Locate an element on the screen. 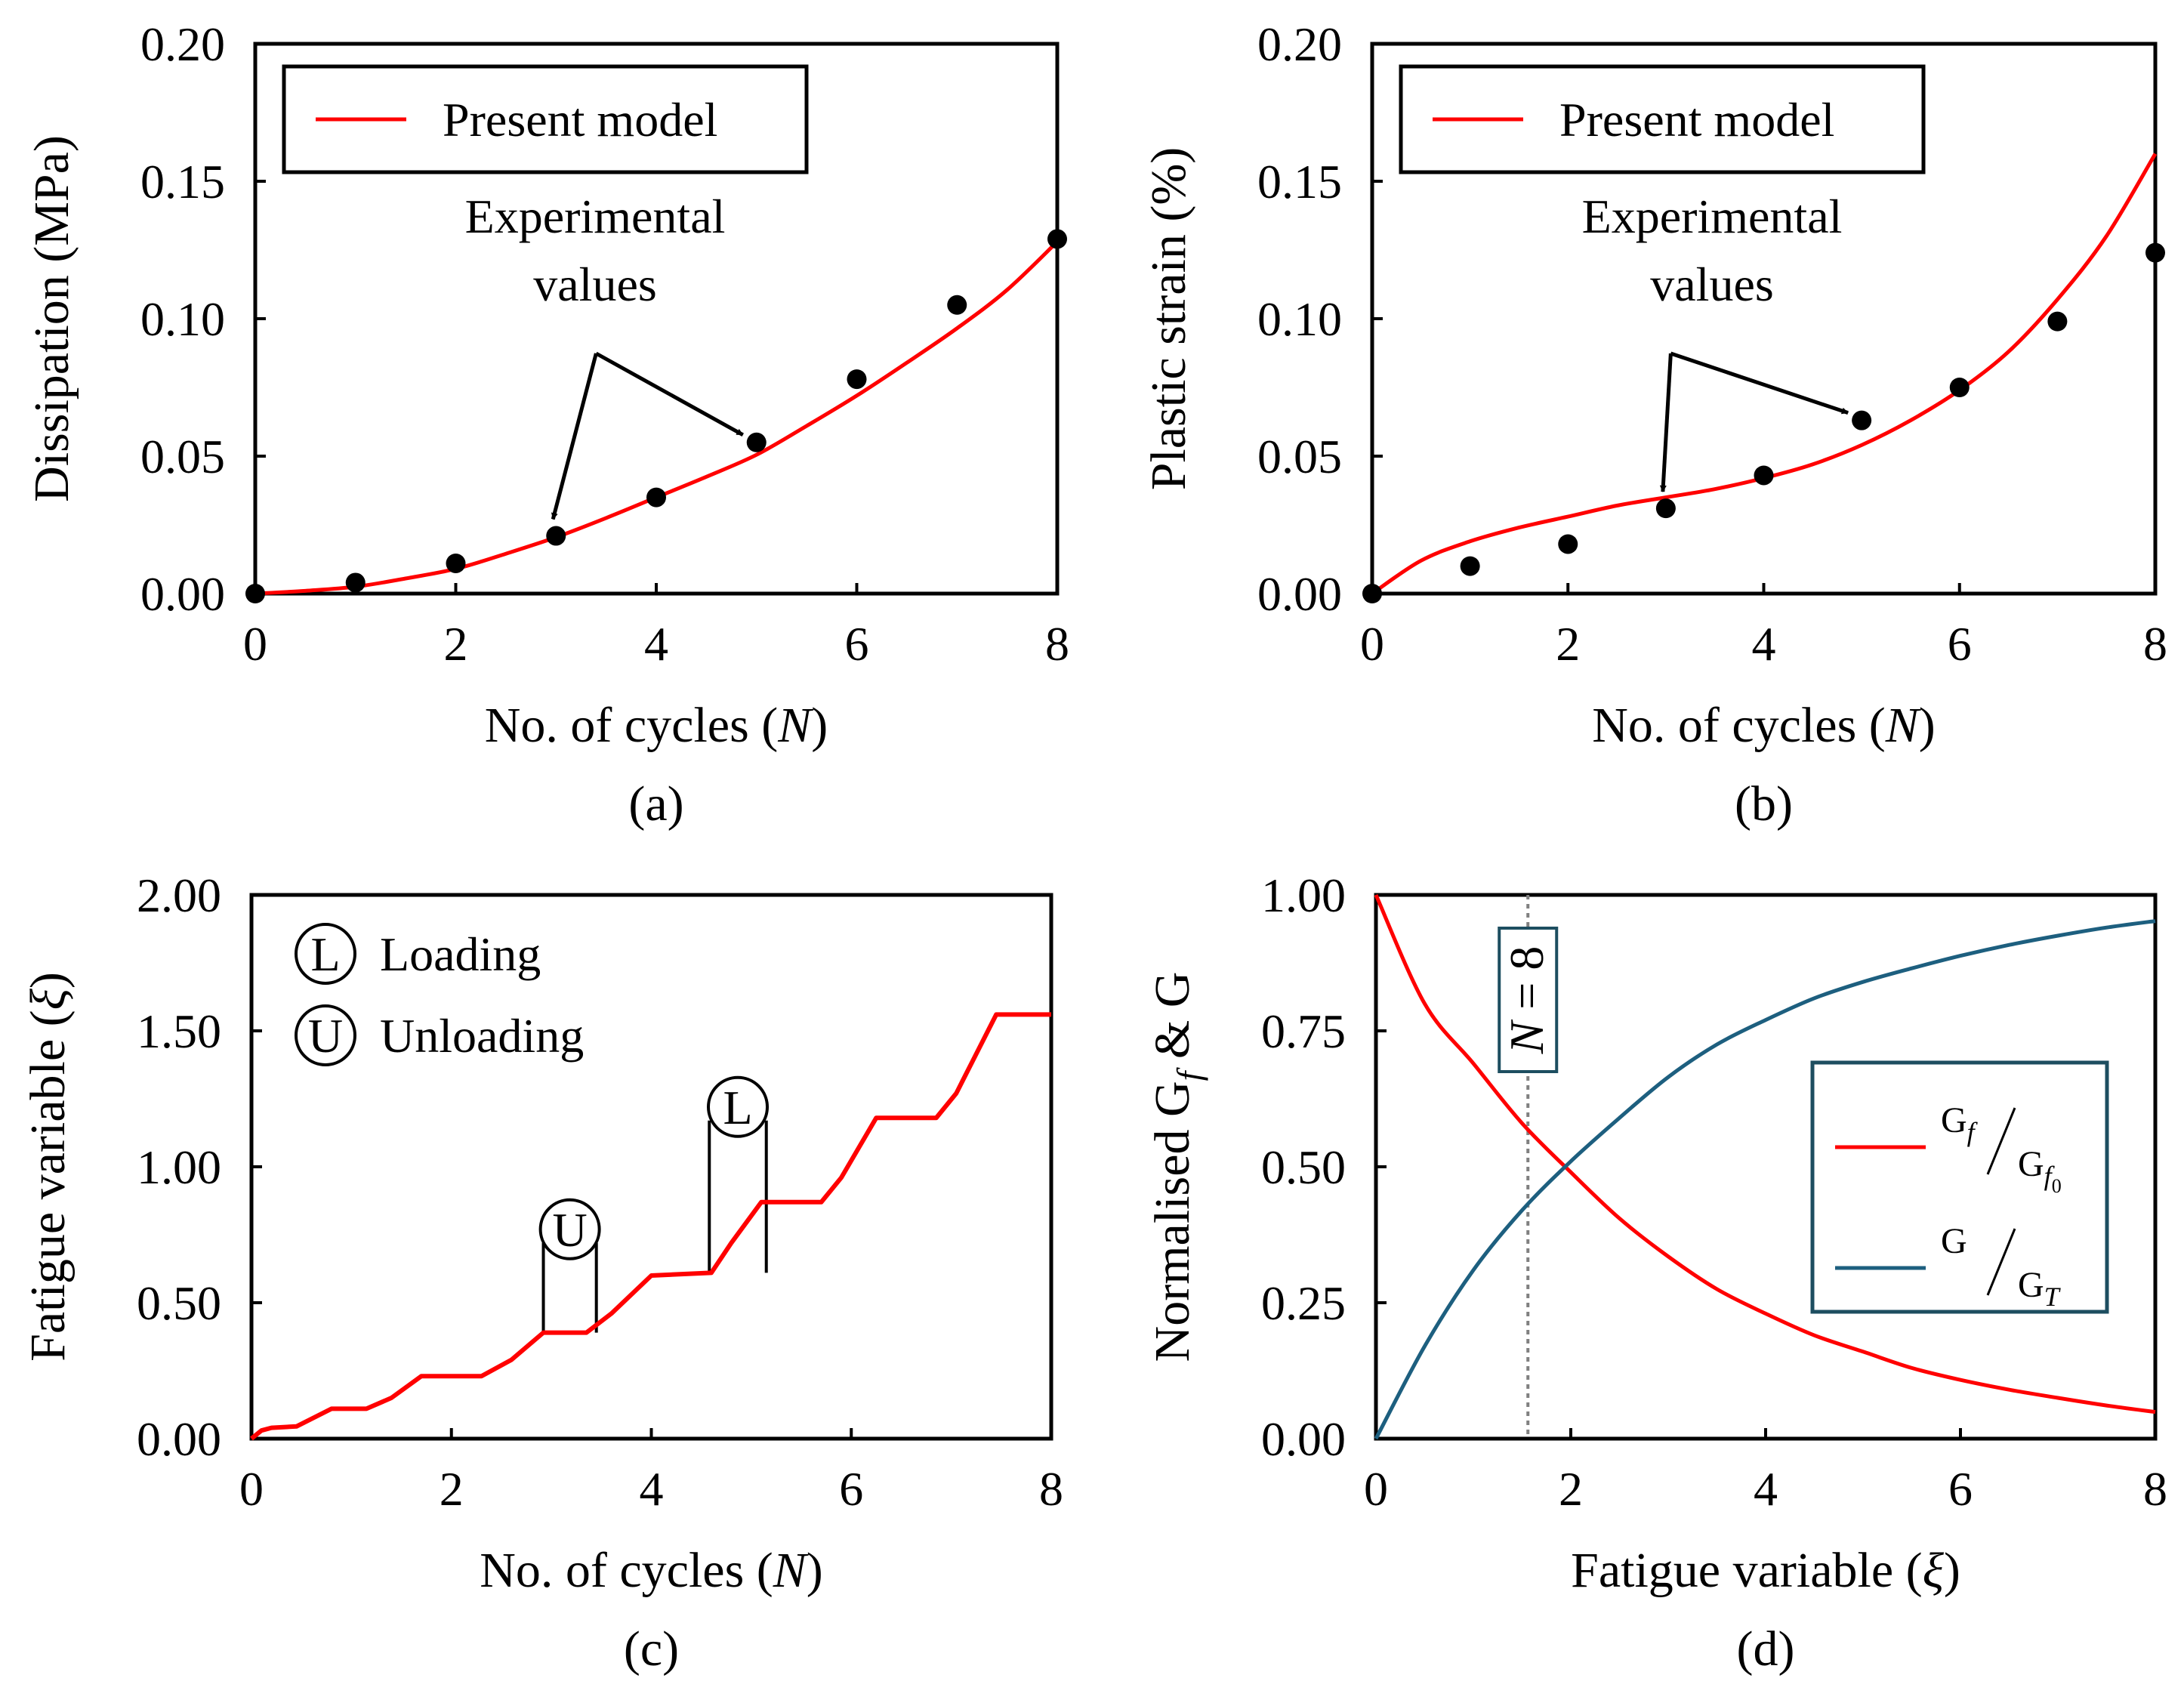  model-curve is located at coordinates (1764, 374).